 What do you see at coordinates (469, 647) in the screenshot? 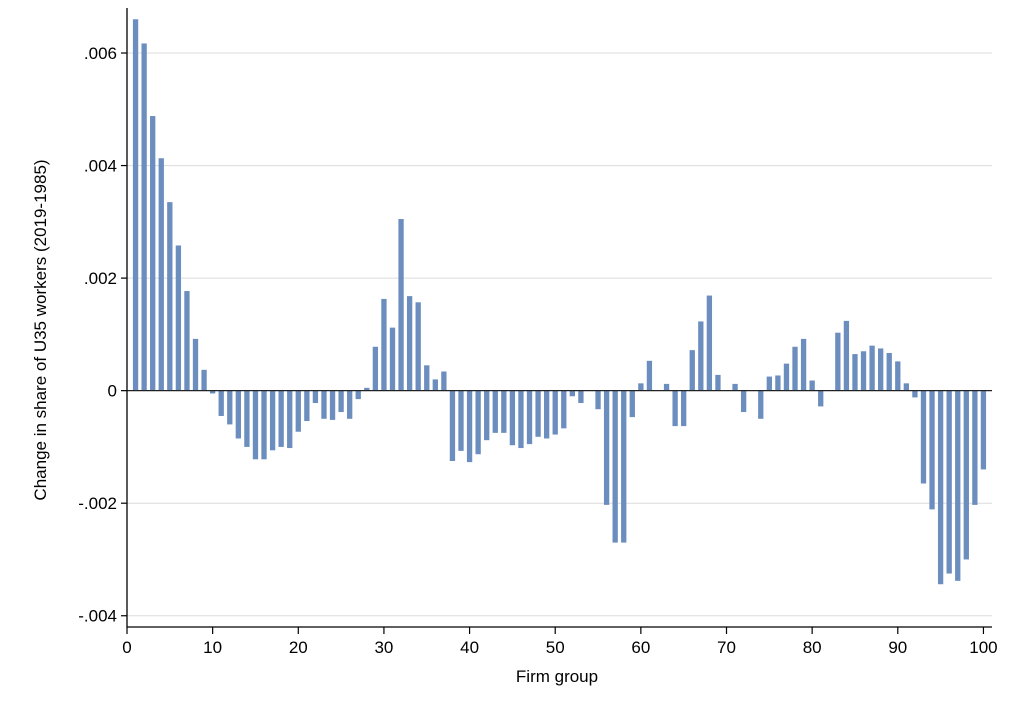
I see `x-tick-label: 40` at bounding box center [469, 647].